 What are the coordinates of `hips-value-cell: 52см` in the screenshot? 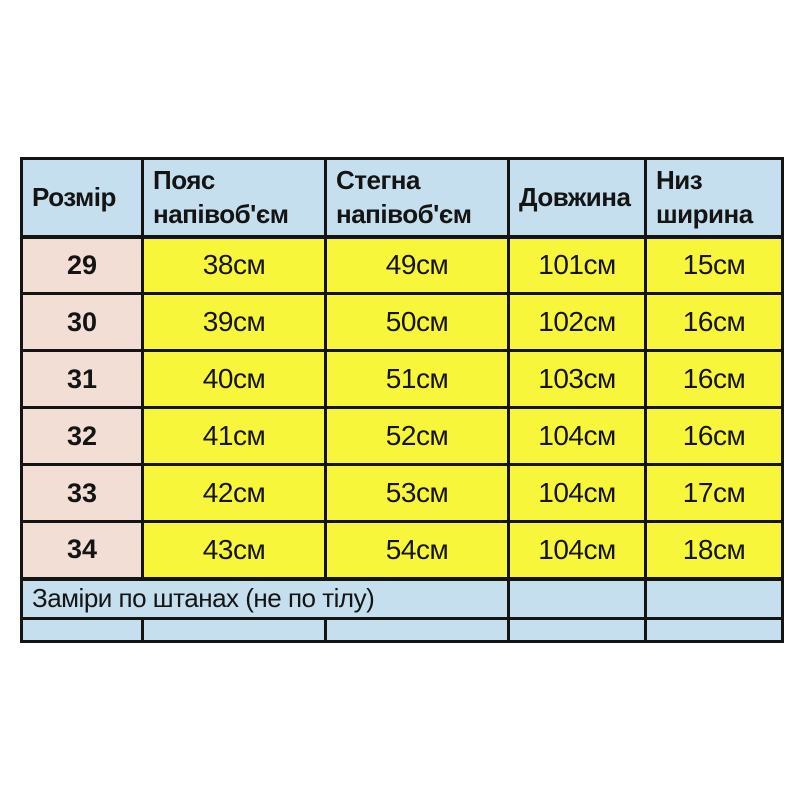 It's located at (417, 436).